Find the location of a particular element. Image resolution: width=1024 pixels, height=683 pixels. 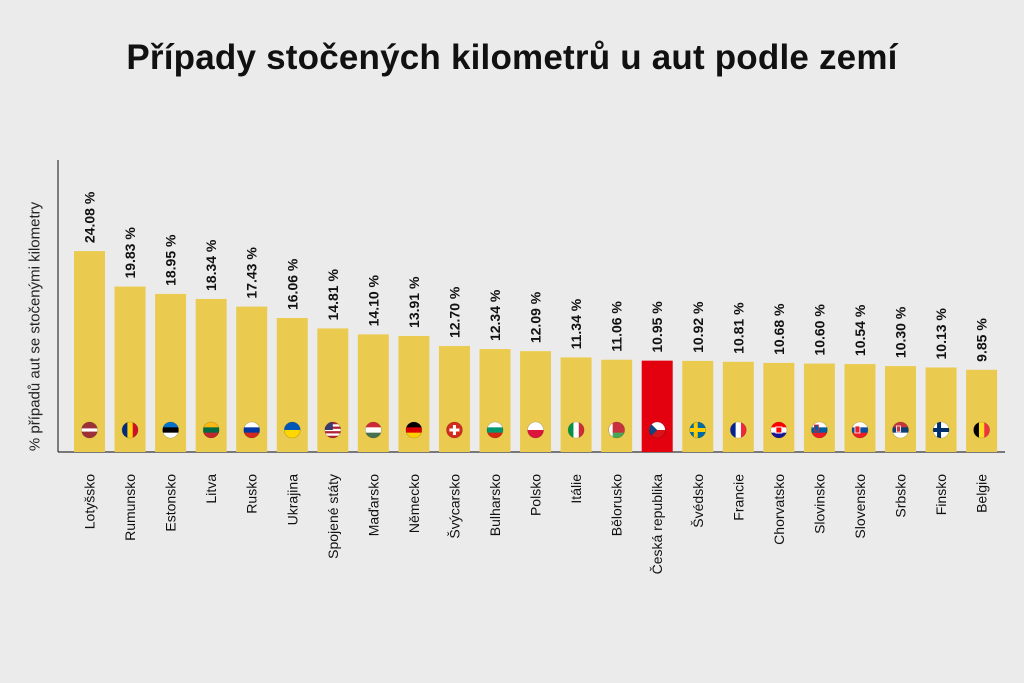

value-label: 11.34 % is located at coordinates (576, 323).